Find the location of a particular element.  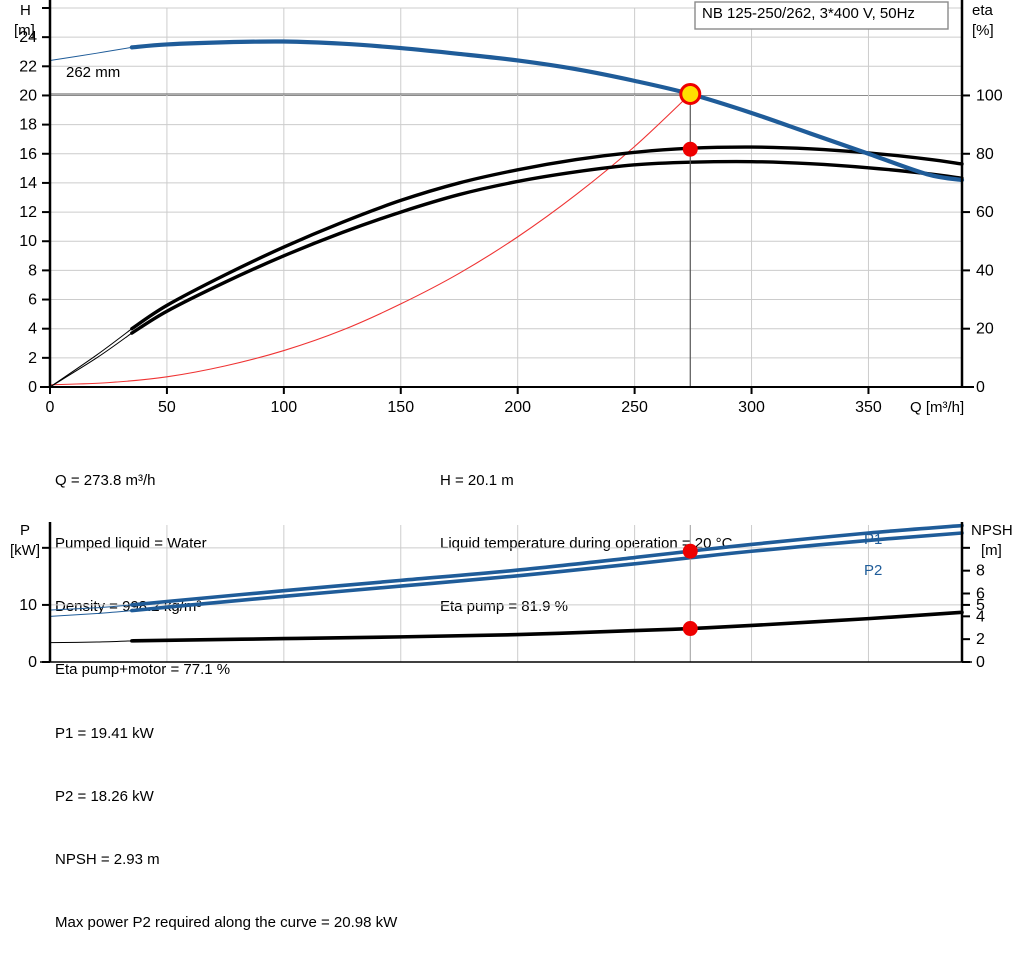

axis-tick-label-h: 18 is located at coordinates (28, 125).